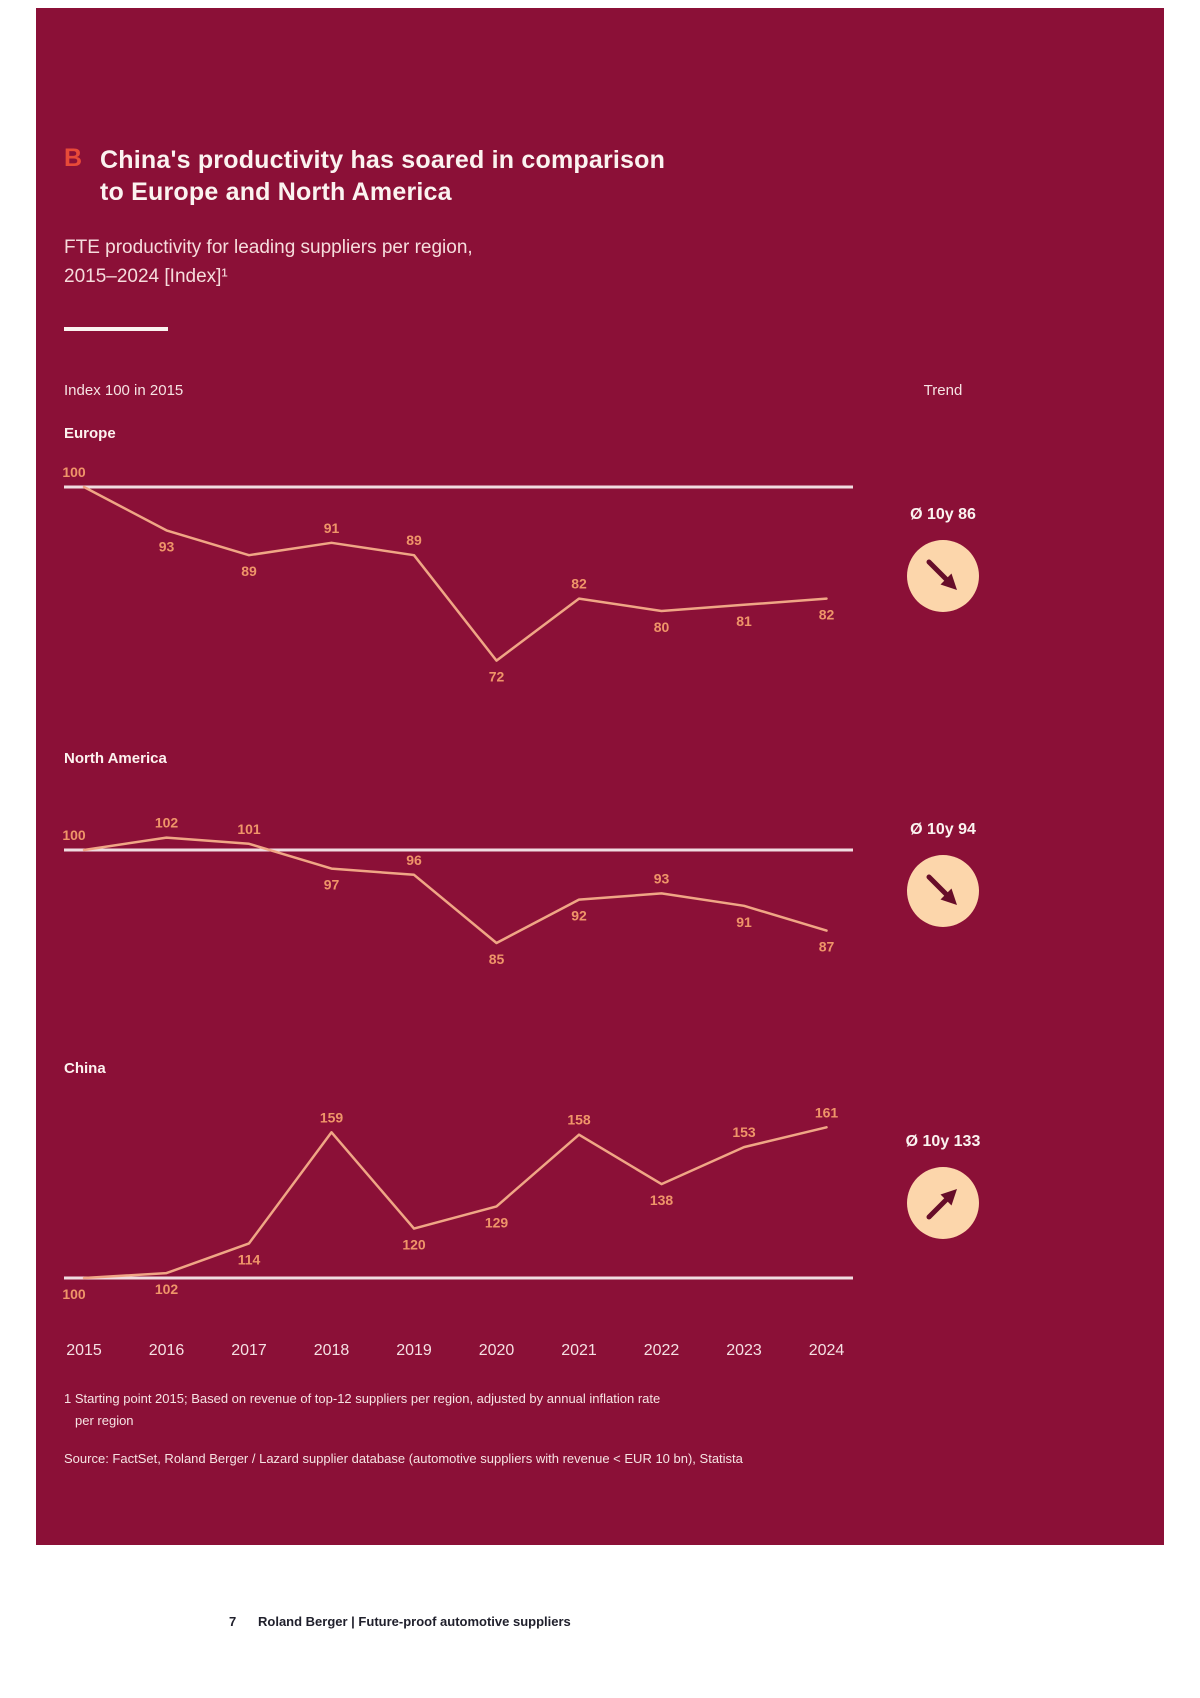  Describe the element at coordinates (662, 1200) in the screenshot. I see `value-label: 138` at that location.